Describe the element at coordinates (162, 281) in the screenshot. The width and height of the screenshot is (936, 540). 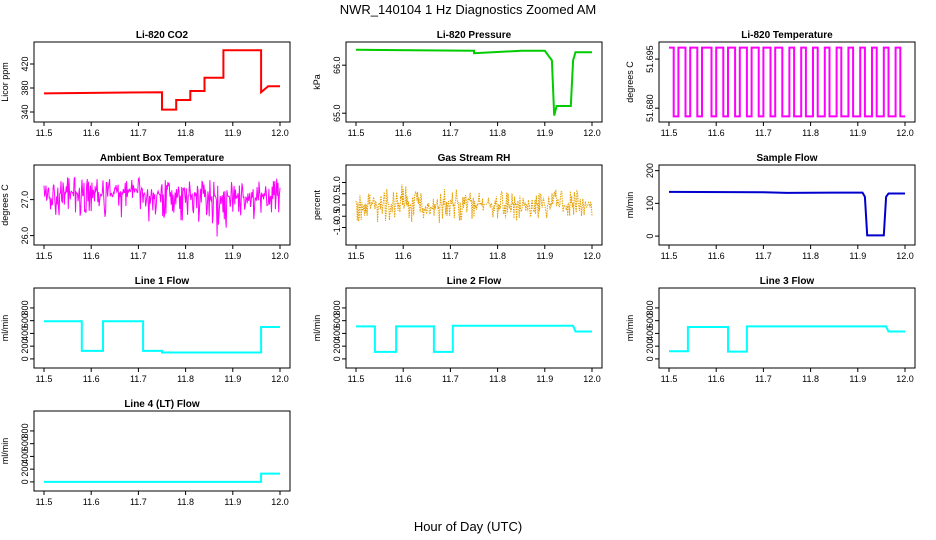
I see `panel-title: Line 1 Flow` at that location.